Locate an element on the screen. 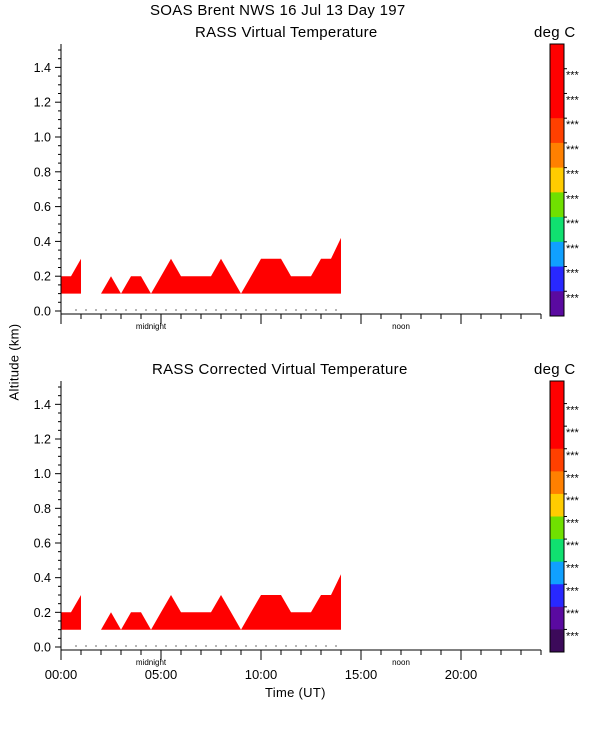 The width and height of the screenshot is (600, 750). y-tick-label: 0.8 is located at coordinates (42, 509).